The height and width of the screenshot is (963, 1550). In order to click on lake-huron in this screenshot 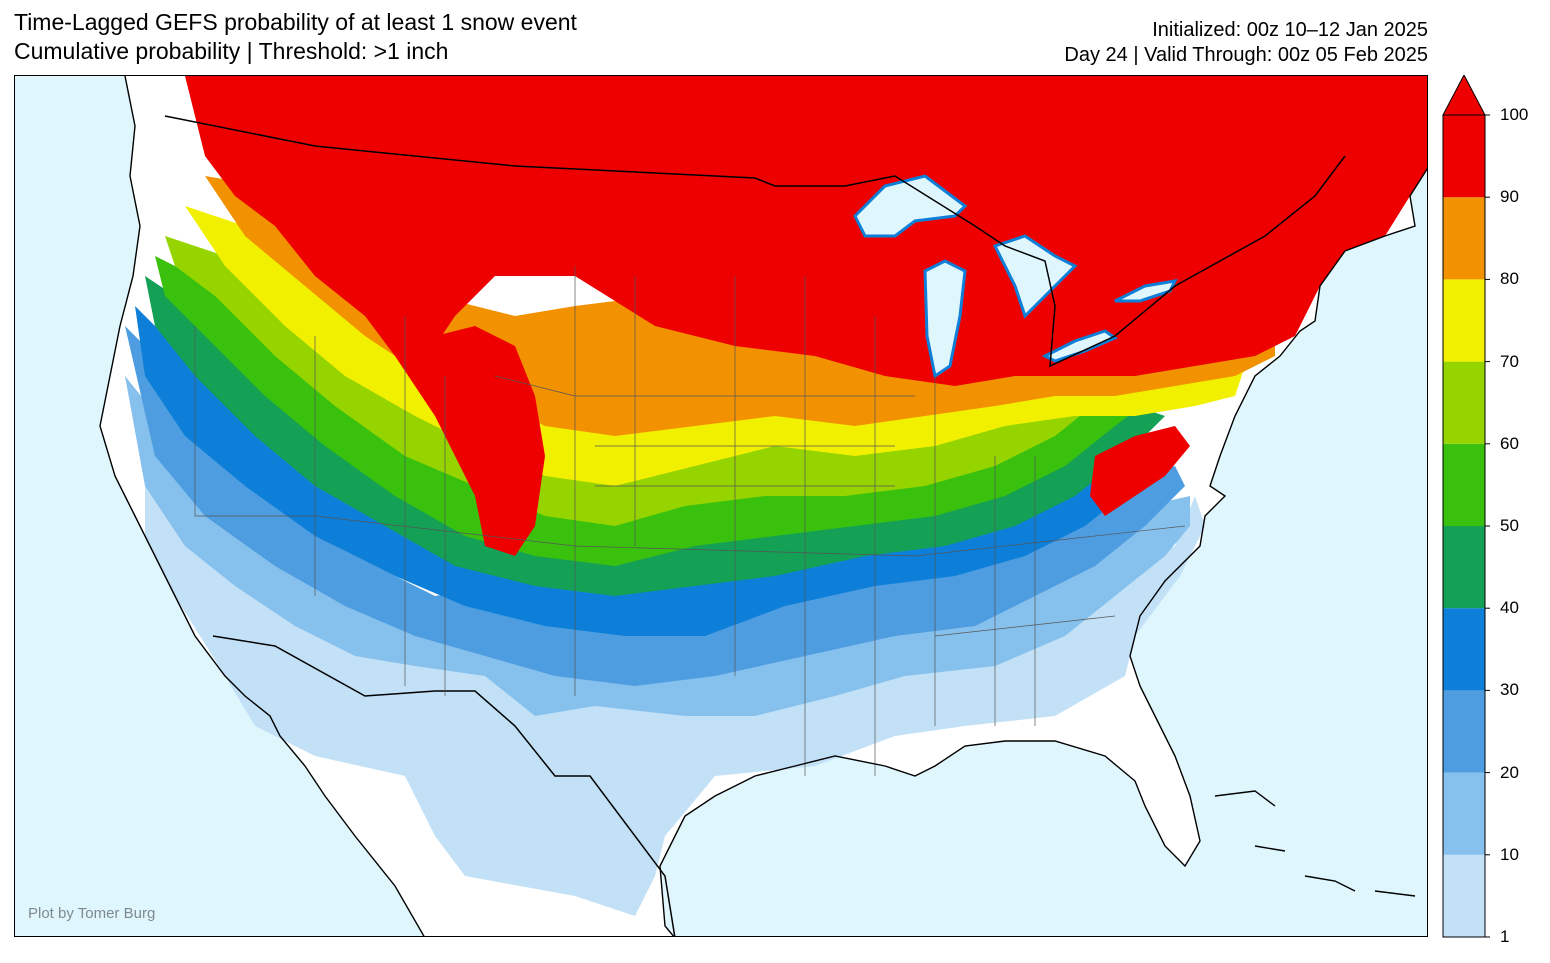, I will do `click(1035, 276)`.